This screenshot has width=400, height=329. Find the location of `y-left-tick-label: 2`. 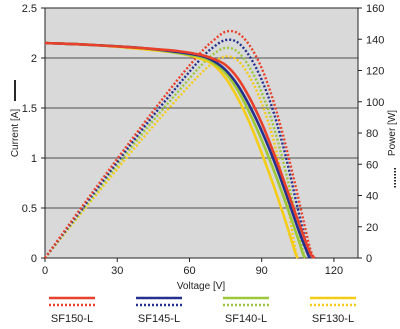

y-left-tick-label: 2 is located at coordinates (34, 59).